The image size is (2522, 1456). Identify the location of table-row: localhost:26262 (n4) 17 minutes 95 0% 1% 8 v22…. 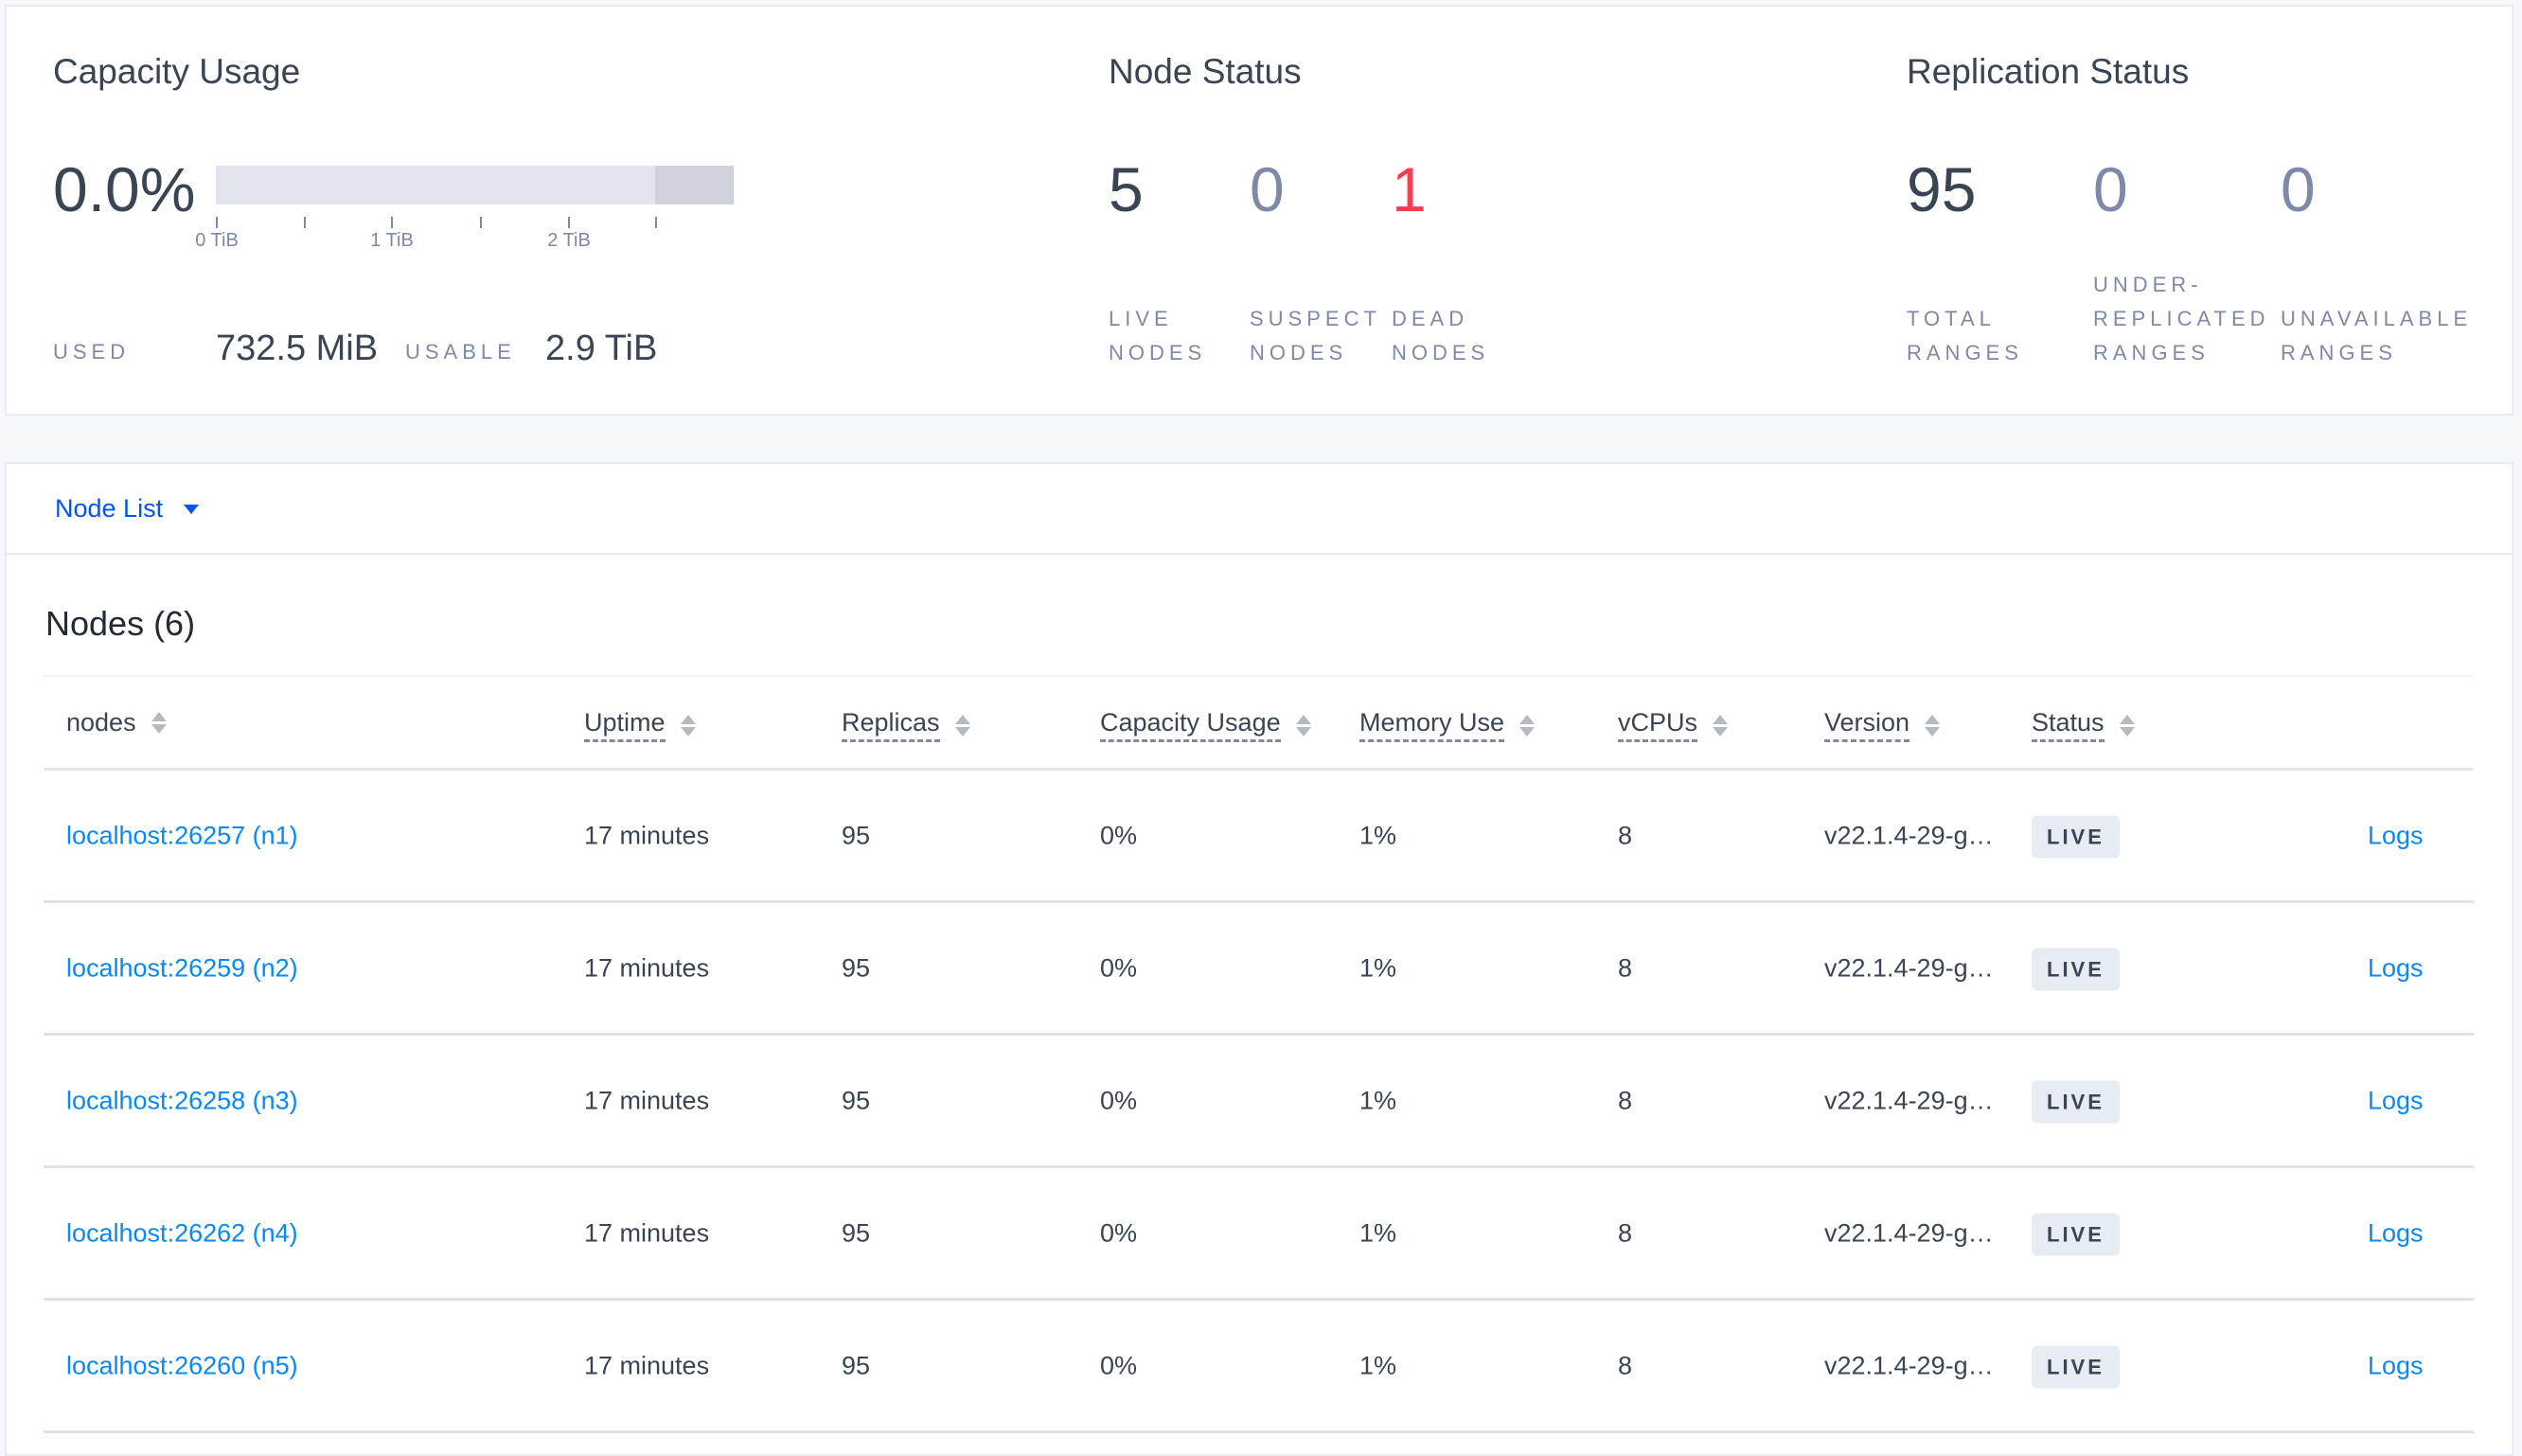
(1259, 1234).